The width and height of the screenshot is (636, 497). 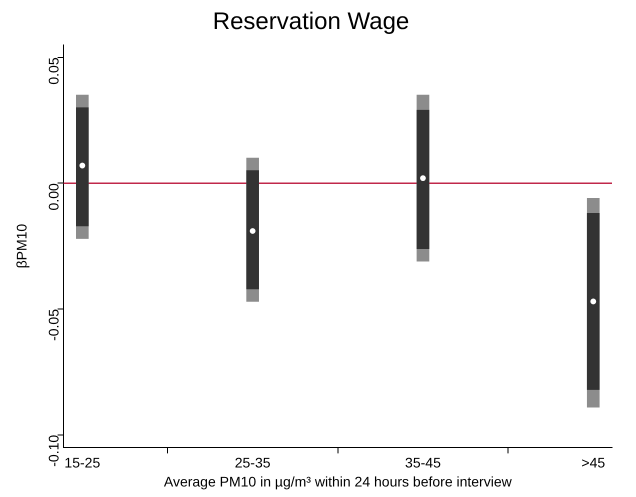 What do you see at coordinates (593, 462) in the screenshot?
I see `x-tick-label: >45` at bounding box center [593, 462].